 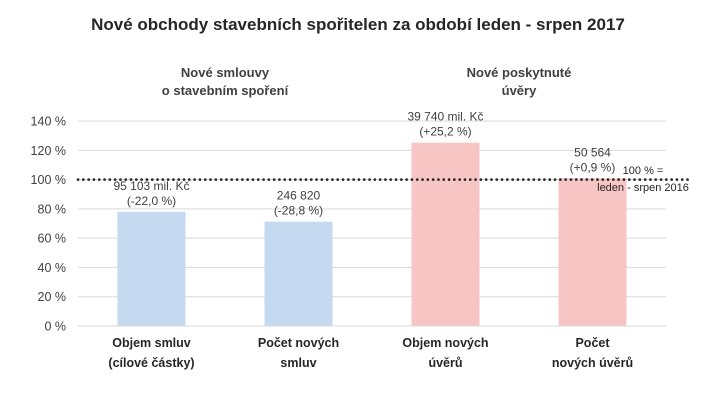 What do you see at coordinates (592, 353) in the screenshot?
I see `x-tick-label: Počet nových úvěrů` at bounding box center [592, 353].